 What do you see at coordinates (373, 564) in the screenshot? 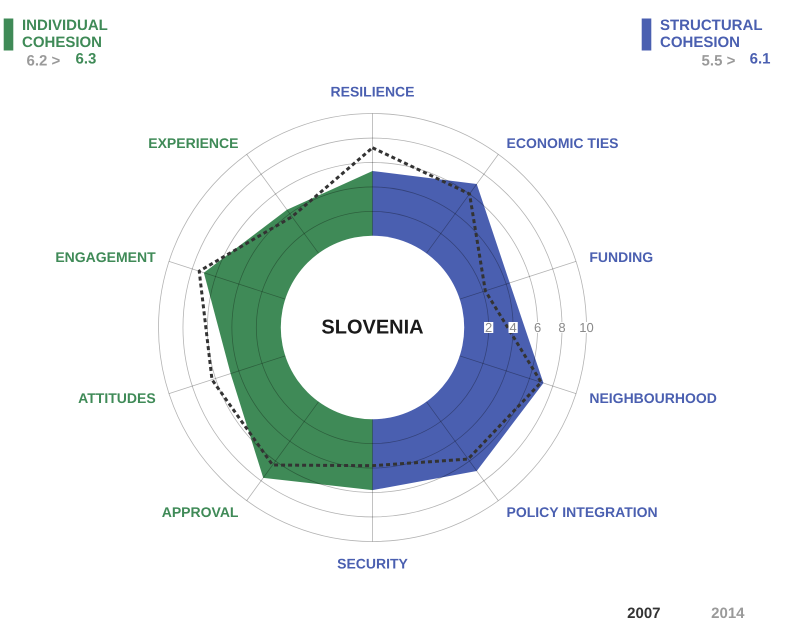
I see `spoke-label: SECURITY` at bounding box center [373, 564].